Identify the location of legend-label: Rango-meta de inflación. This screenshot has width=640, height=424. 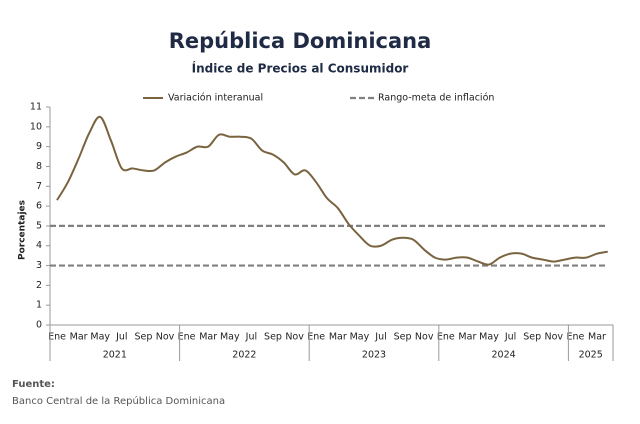
(436, 98).